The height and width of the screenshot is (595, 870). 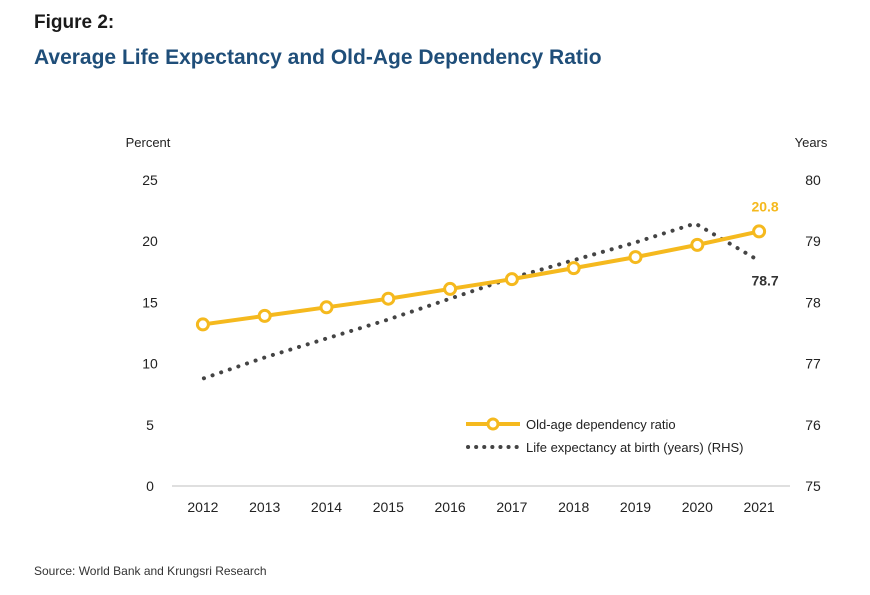 What do you see at coordinates (573, 507) in the screenshot?
I see `x-tick-label: 2018` at bounding box center [573, 507].